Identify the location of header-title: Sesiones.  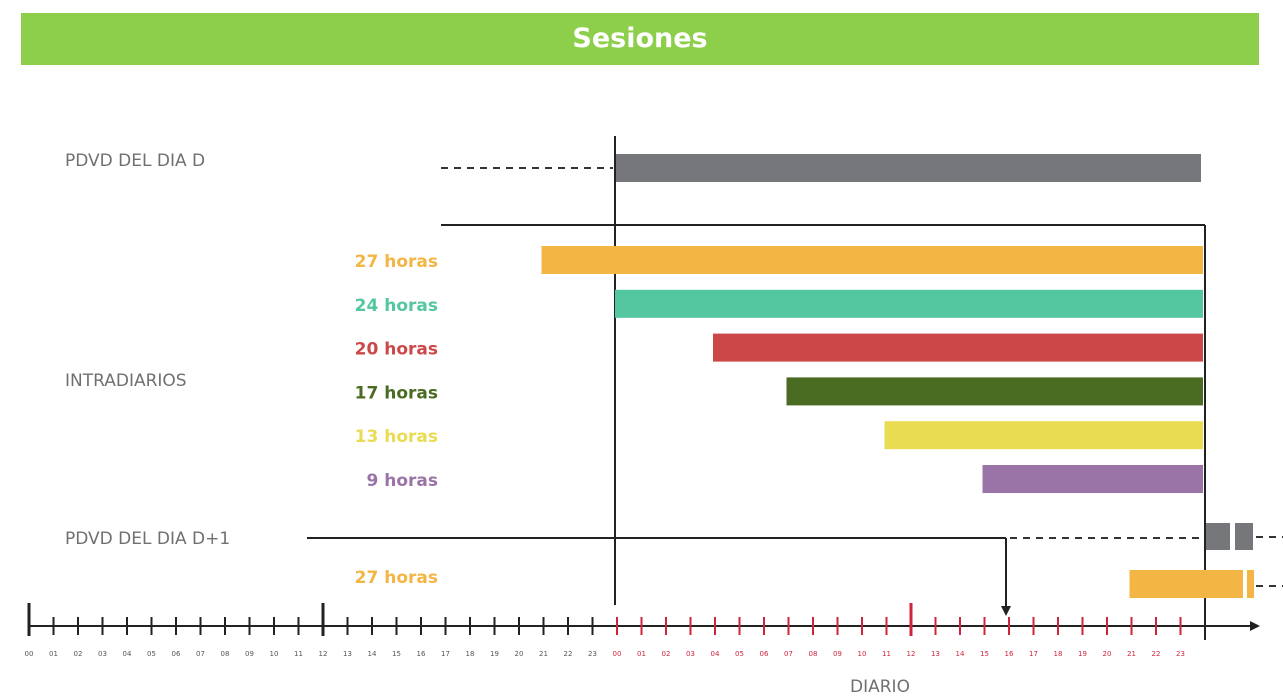
(640, 38).